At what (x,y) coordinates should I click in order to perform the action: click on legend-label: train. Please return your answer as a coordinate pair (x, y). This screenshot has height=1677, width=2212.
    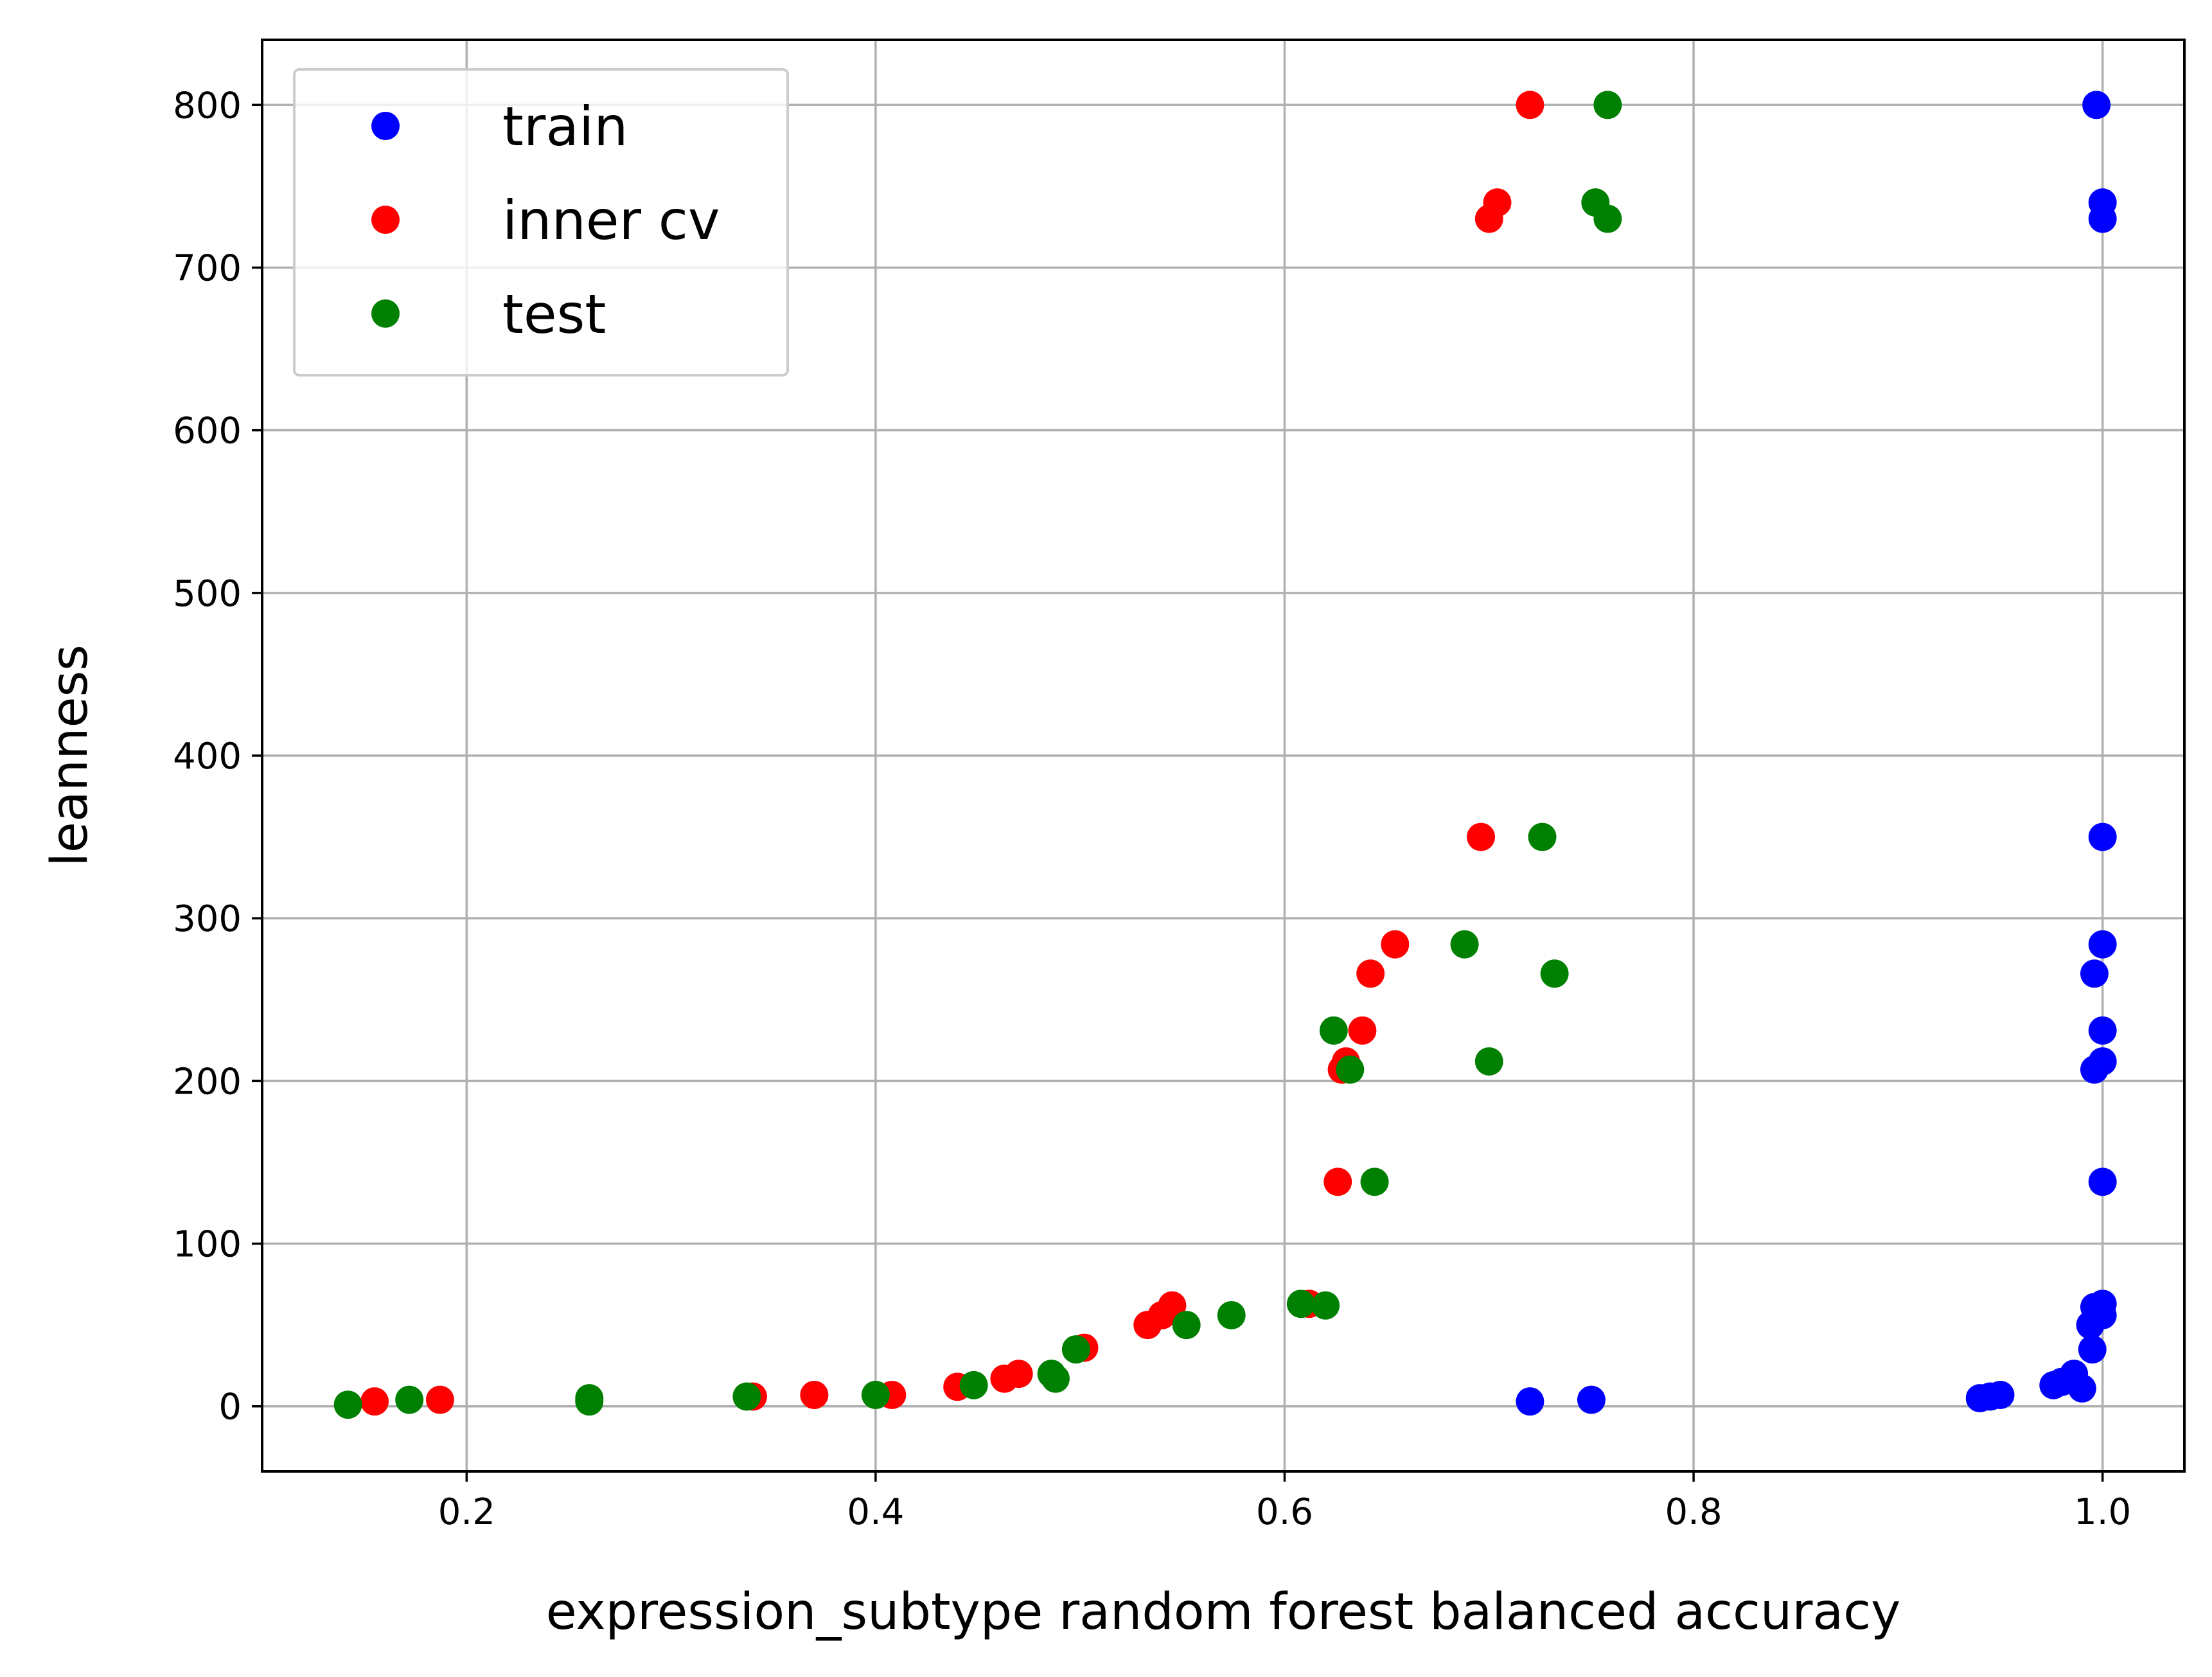
    Looking at the image, I should click on (565, 126).